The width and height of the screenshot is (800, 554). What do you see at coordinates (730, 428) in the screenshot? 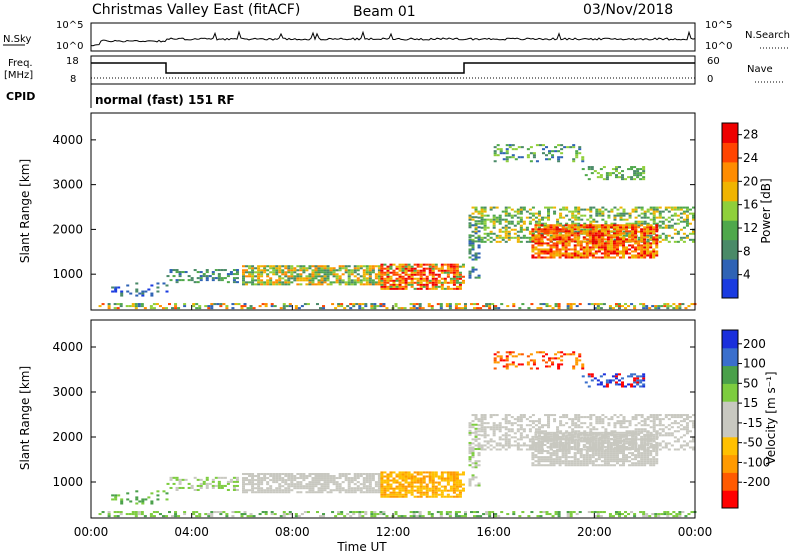
I see `velocity-colorbar-swatch` at bounding box center [730, 428].